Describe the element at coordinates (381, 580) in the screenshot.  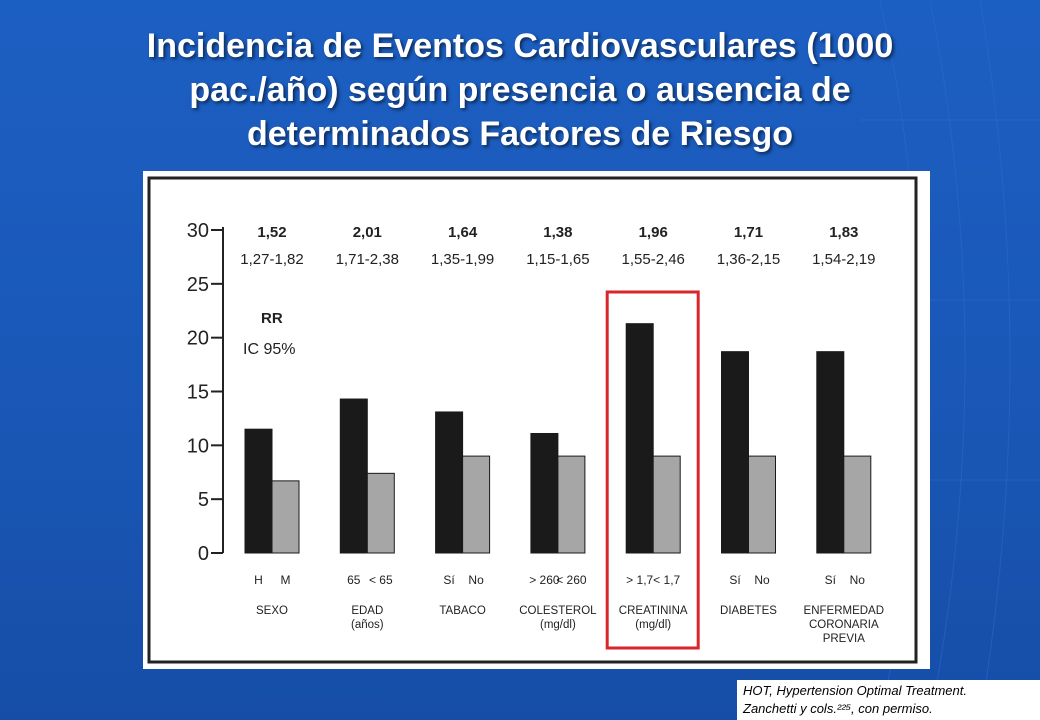
I see `x-sub-label: < 65` at that location.